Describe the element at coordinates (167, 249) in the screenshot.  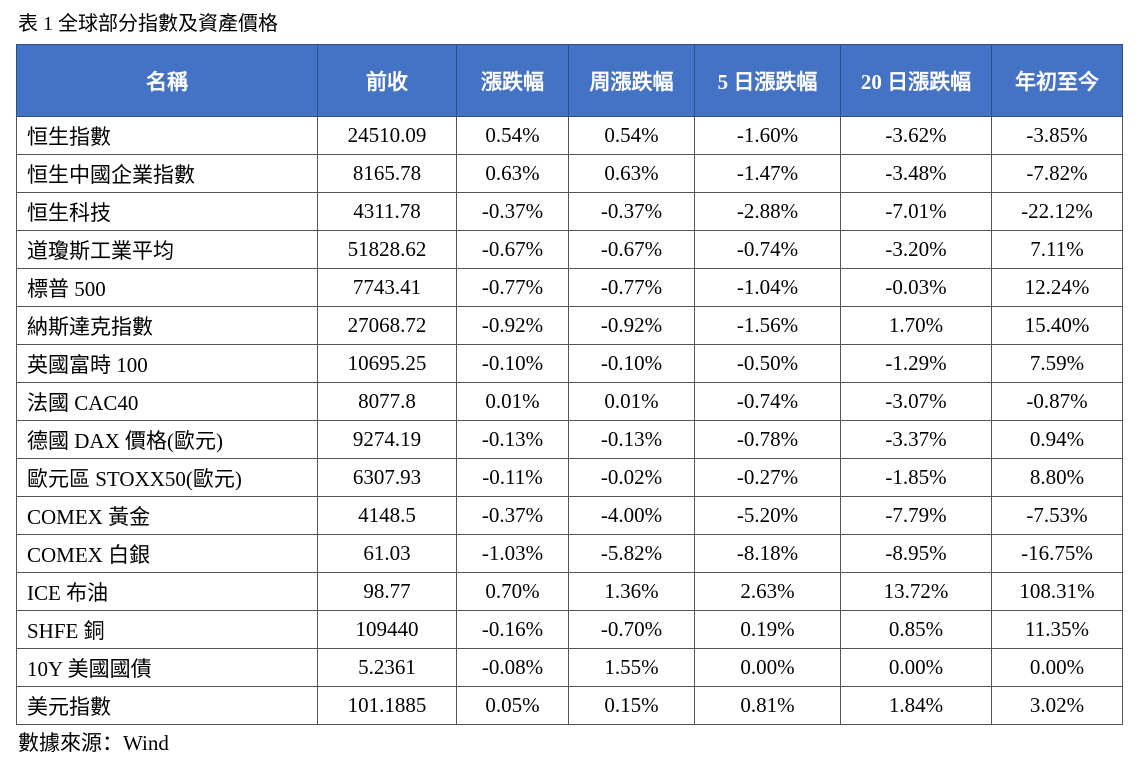
I see `cell-name: 道瓊斯工業平均` at that location.